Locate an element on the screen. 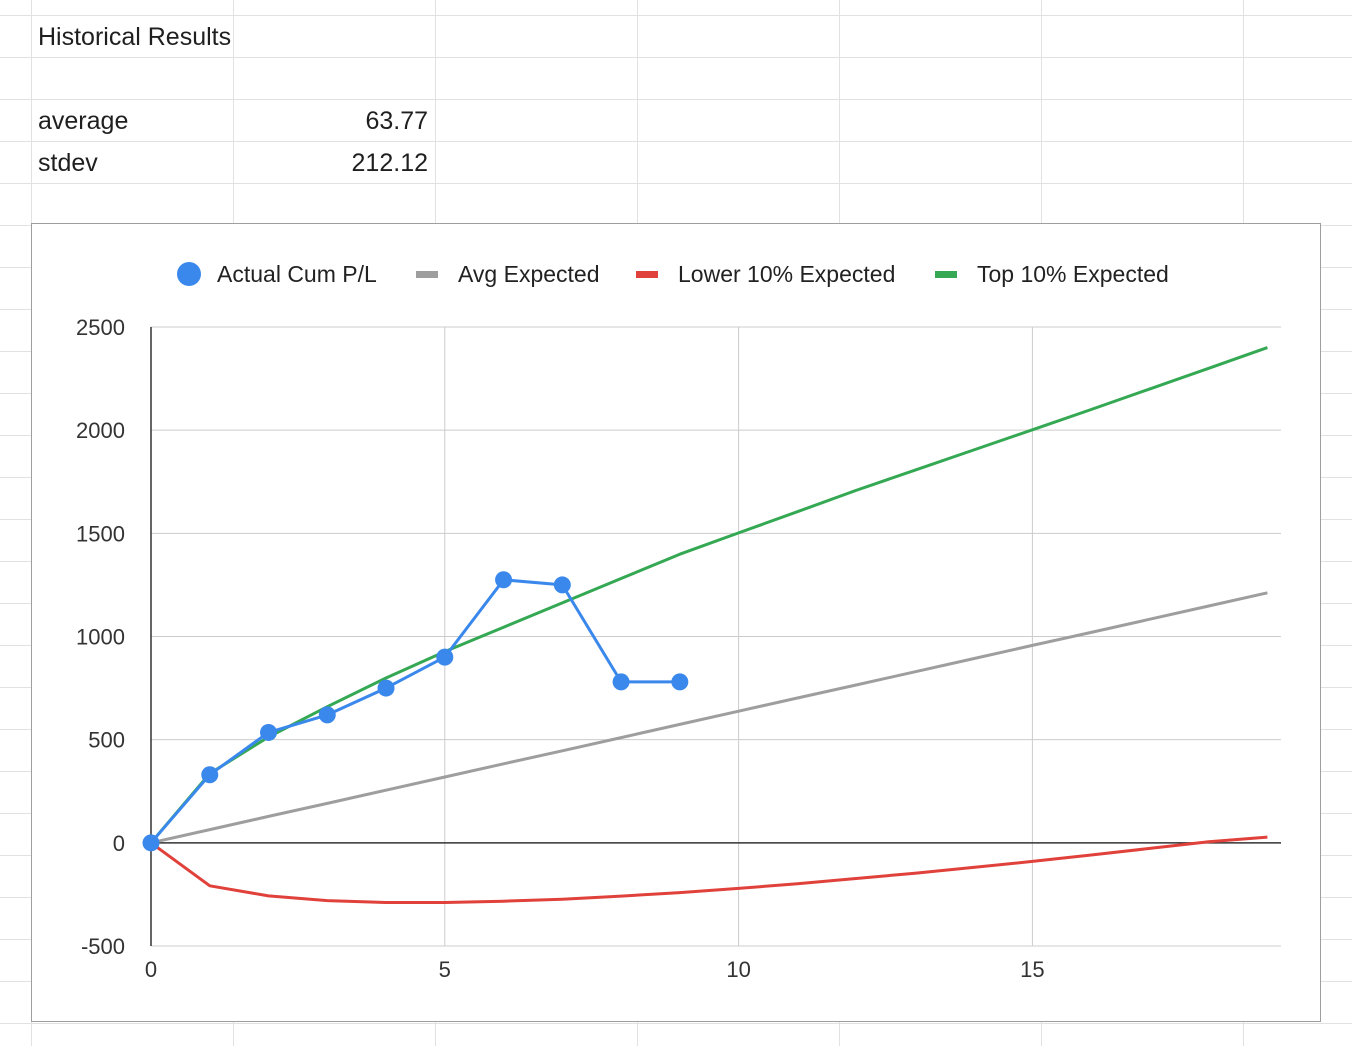 The height and width of the screenshot is (1046, 1352). x-tick-label: 0 is located at coordinates (151, 969).